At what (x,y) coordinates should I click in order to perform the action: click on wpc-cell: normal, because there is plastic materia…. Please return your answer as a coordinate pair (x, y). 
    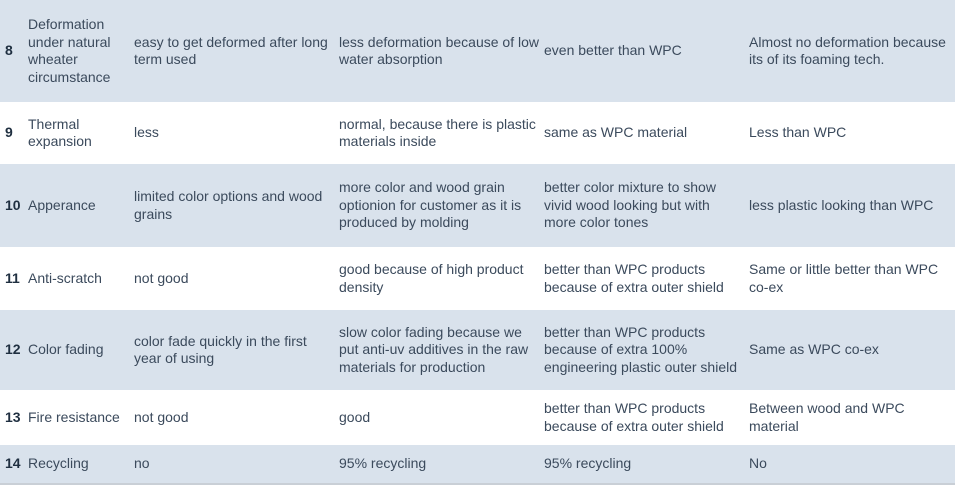
    Looking at the image, I should click on (437, 132).